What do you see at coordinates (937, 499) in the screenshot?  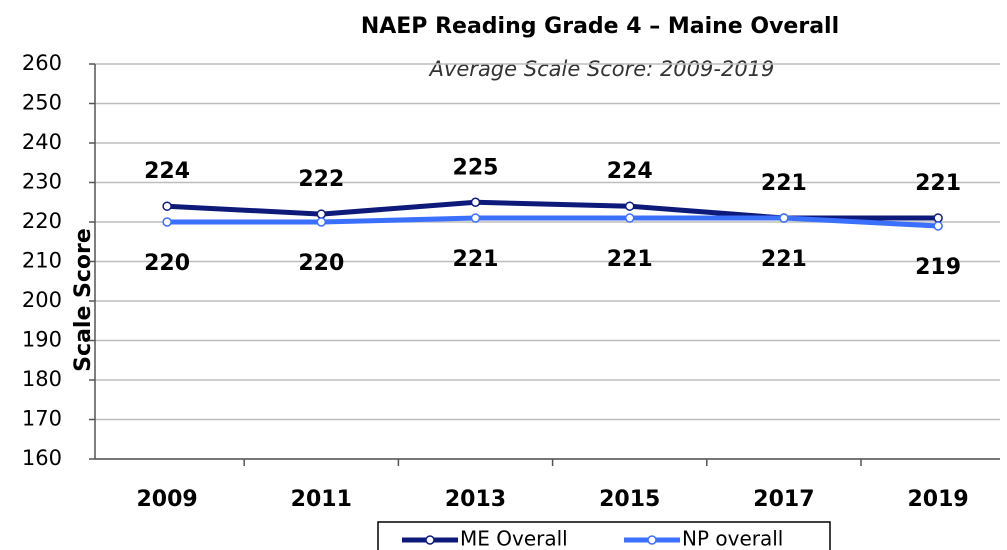 I see `x-tick-label: 2019` at bounding box center [937, 499].